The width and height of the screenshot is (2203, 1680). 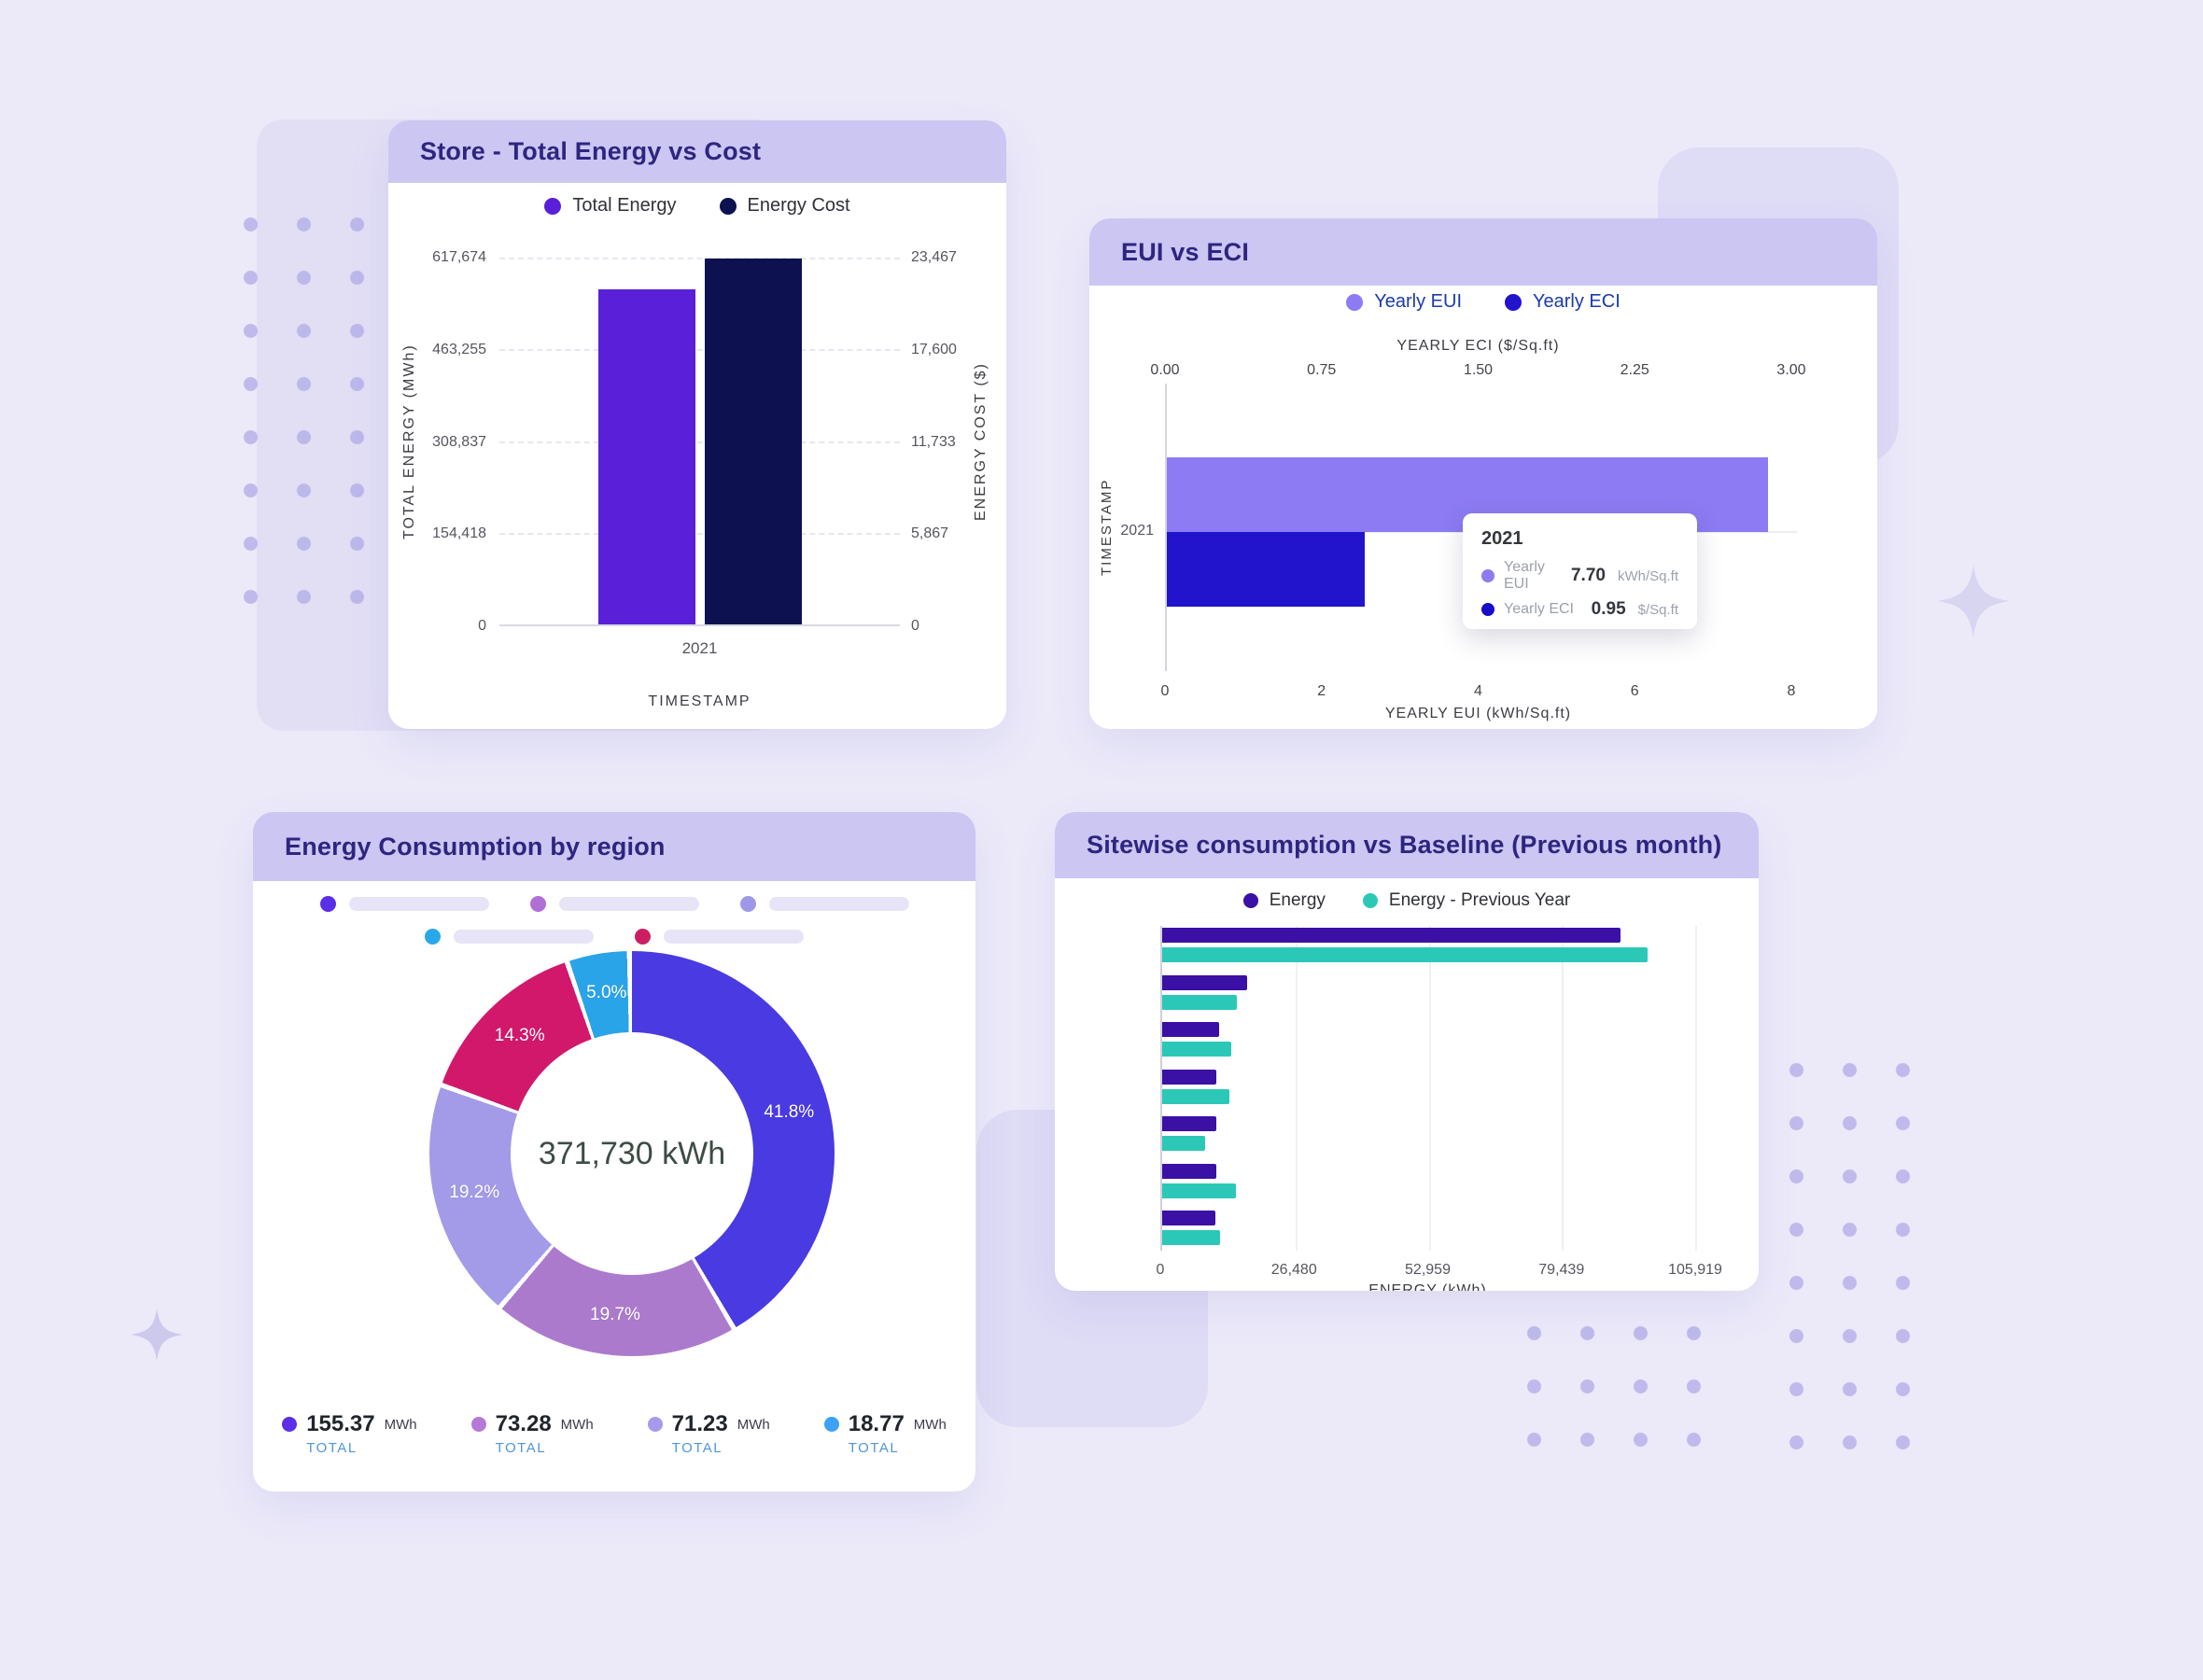 What do you see at coordinates (610, 206) in the screenshot?
I see `legend-item-total-energy: Total Energy` at bounding box center [610, 206].